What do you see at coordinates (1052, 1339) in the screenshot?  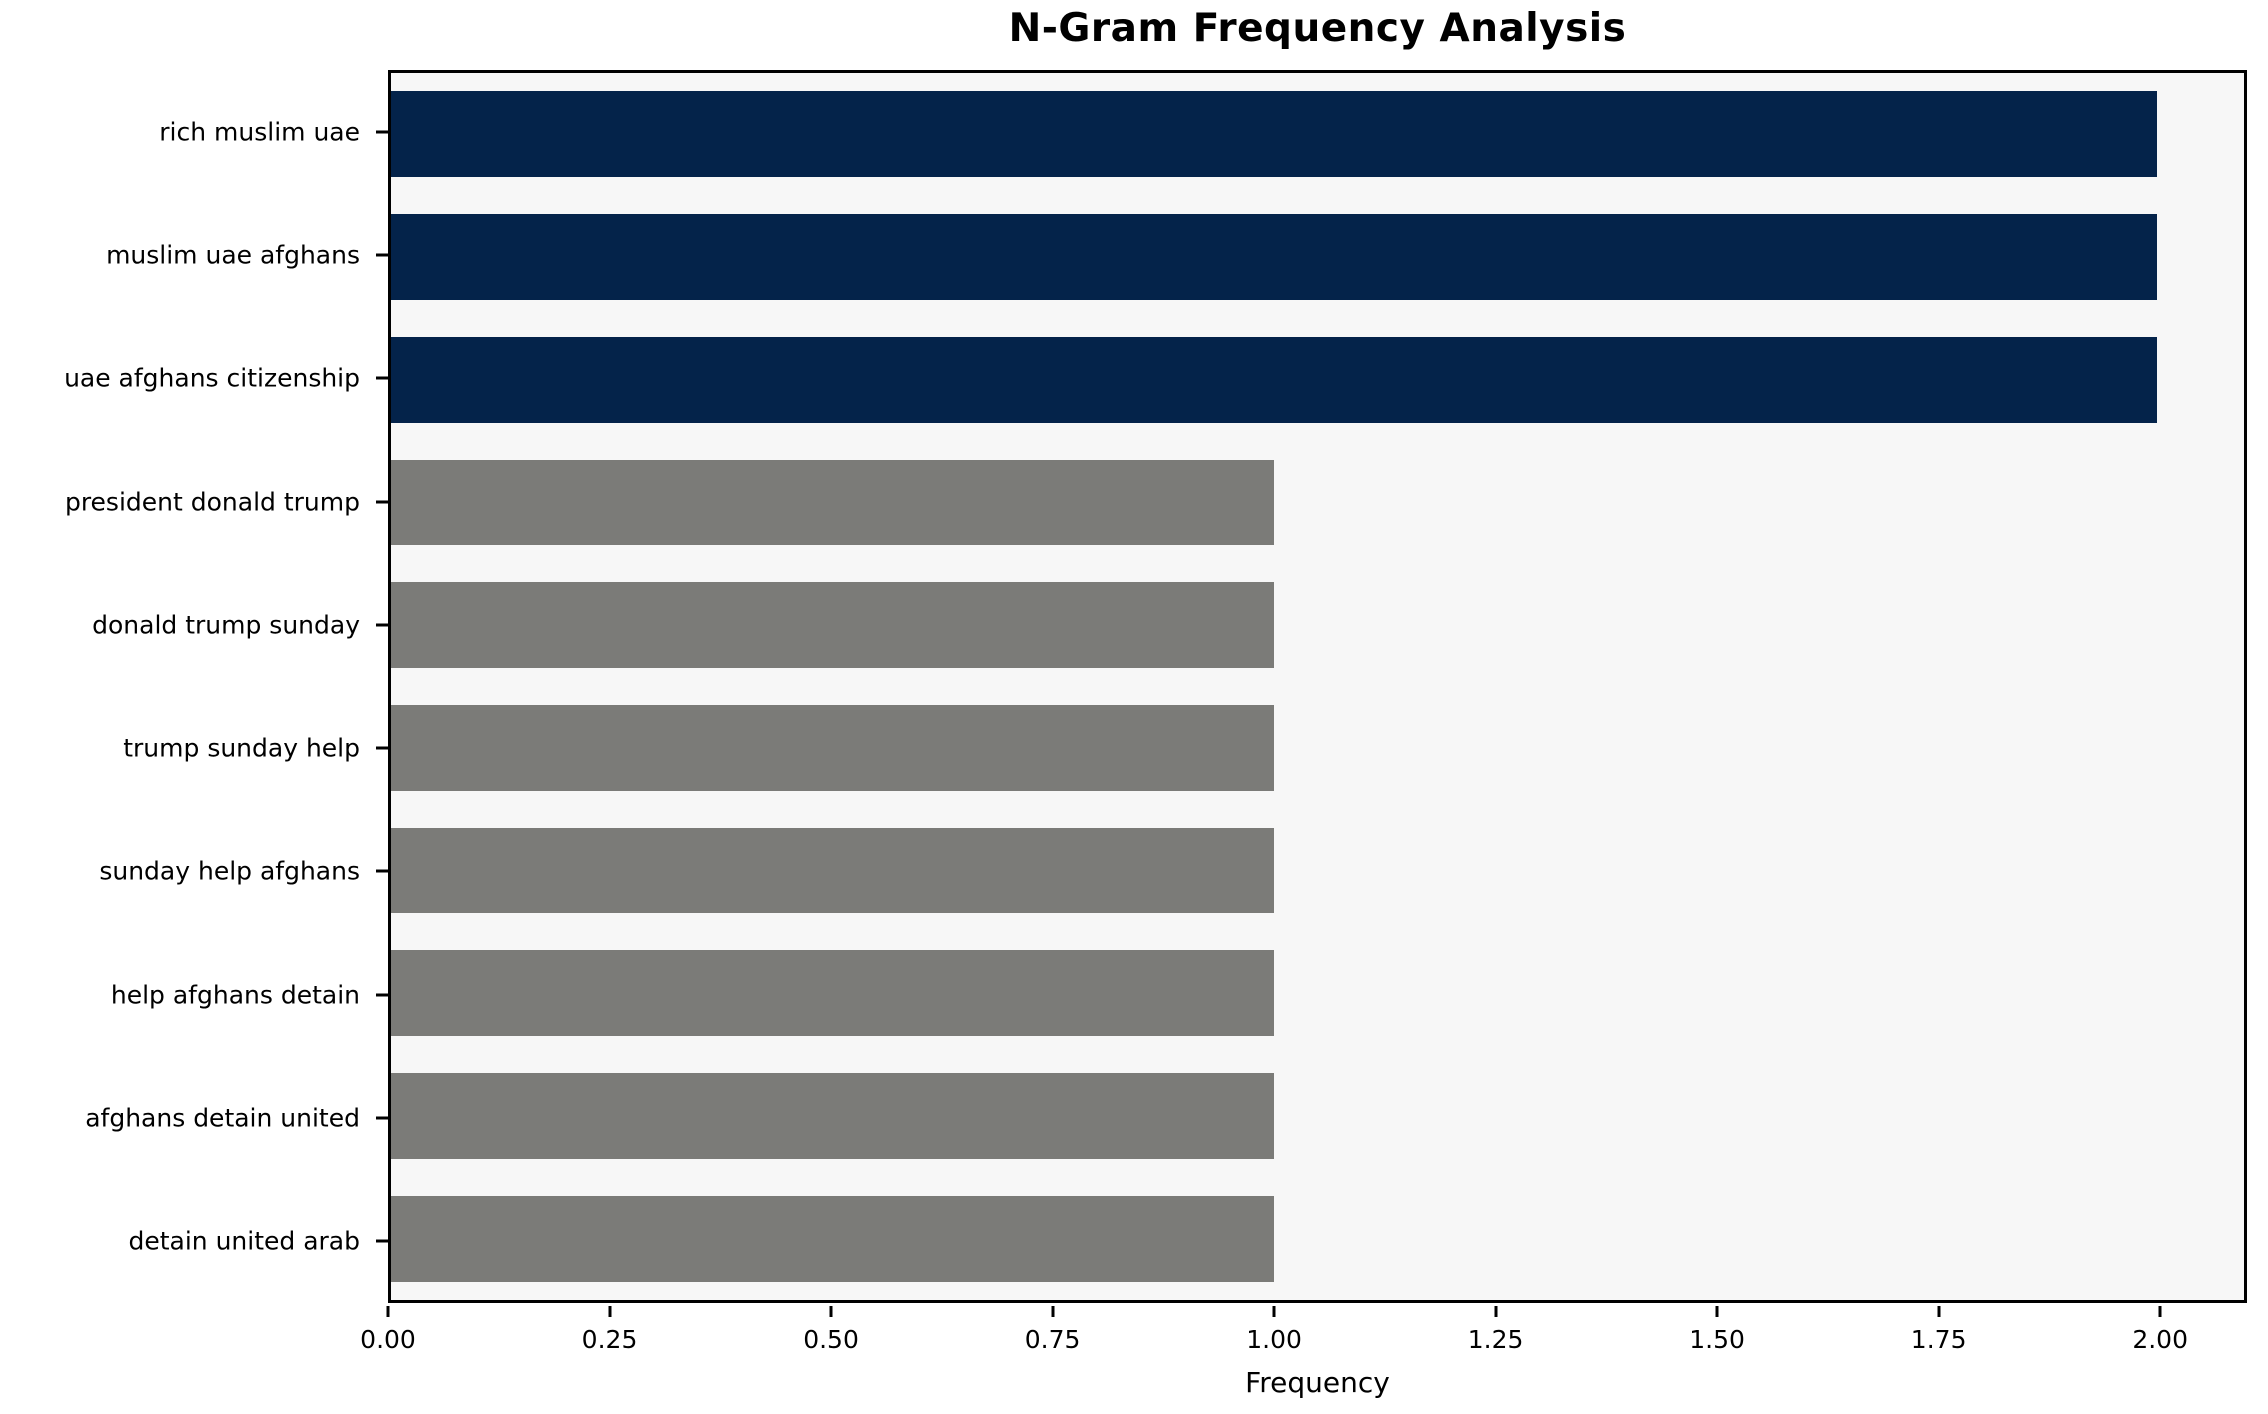 I see `x-tick-label: 0.75` at bounding box center [1052, 1339].